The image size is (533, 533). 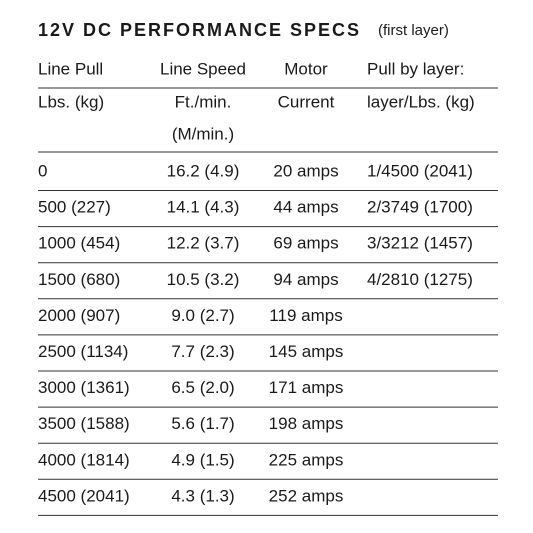 I want to click on column-header: (M/min.), so click(x=203, y=133).